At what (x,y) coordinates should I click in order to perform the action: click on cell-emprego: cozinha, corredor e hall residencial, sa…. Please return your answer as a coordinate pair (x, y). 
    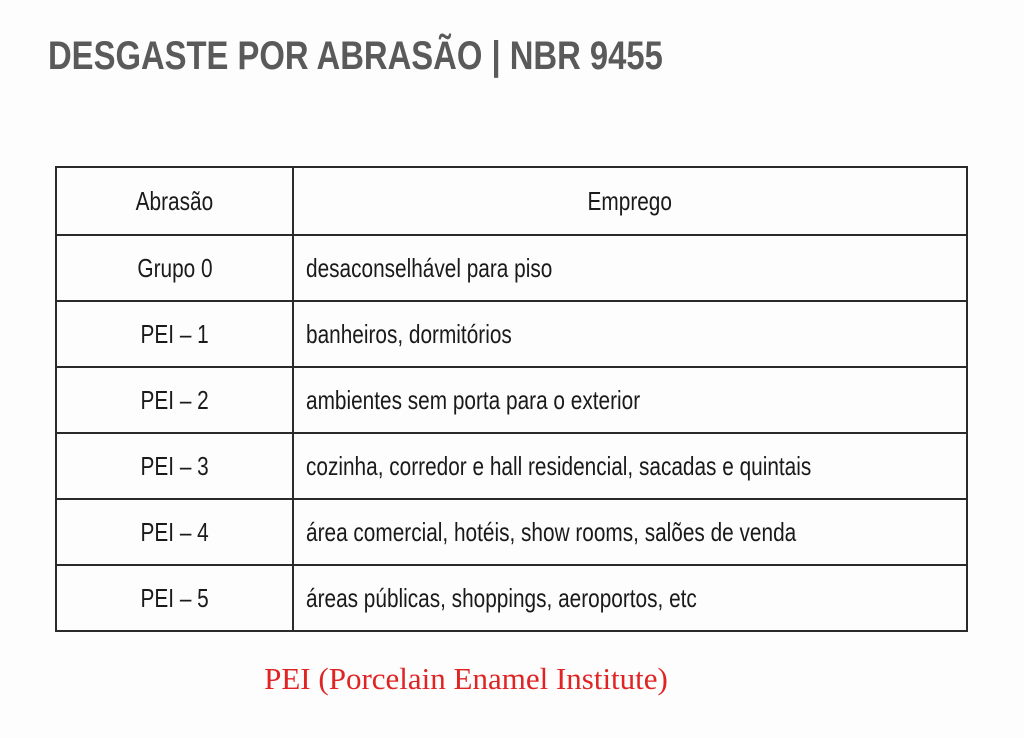
    Looking at the image, I should click on (630, 466).